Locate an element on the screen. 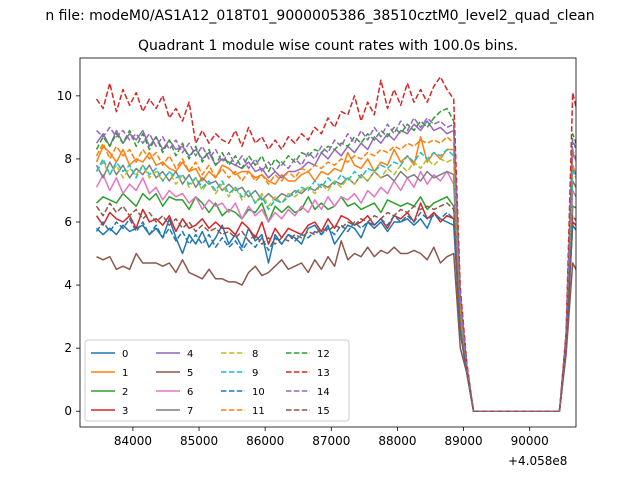 This screenshot has height=480, width=640. legend-label-1: 1 is located at coordinates (125, 373).